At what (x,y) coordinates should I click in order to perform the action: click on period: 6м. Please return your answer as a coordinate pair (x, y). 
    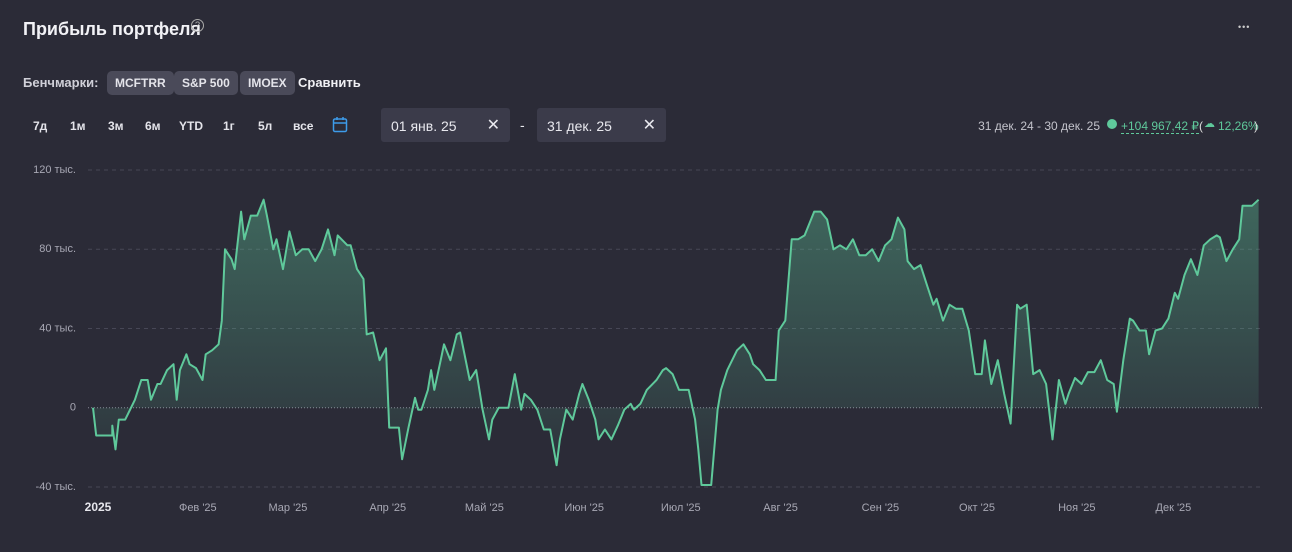
    Looking at the image, I should click on (153, 126).